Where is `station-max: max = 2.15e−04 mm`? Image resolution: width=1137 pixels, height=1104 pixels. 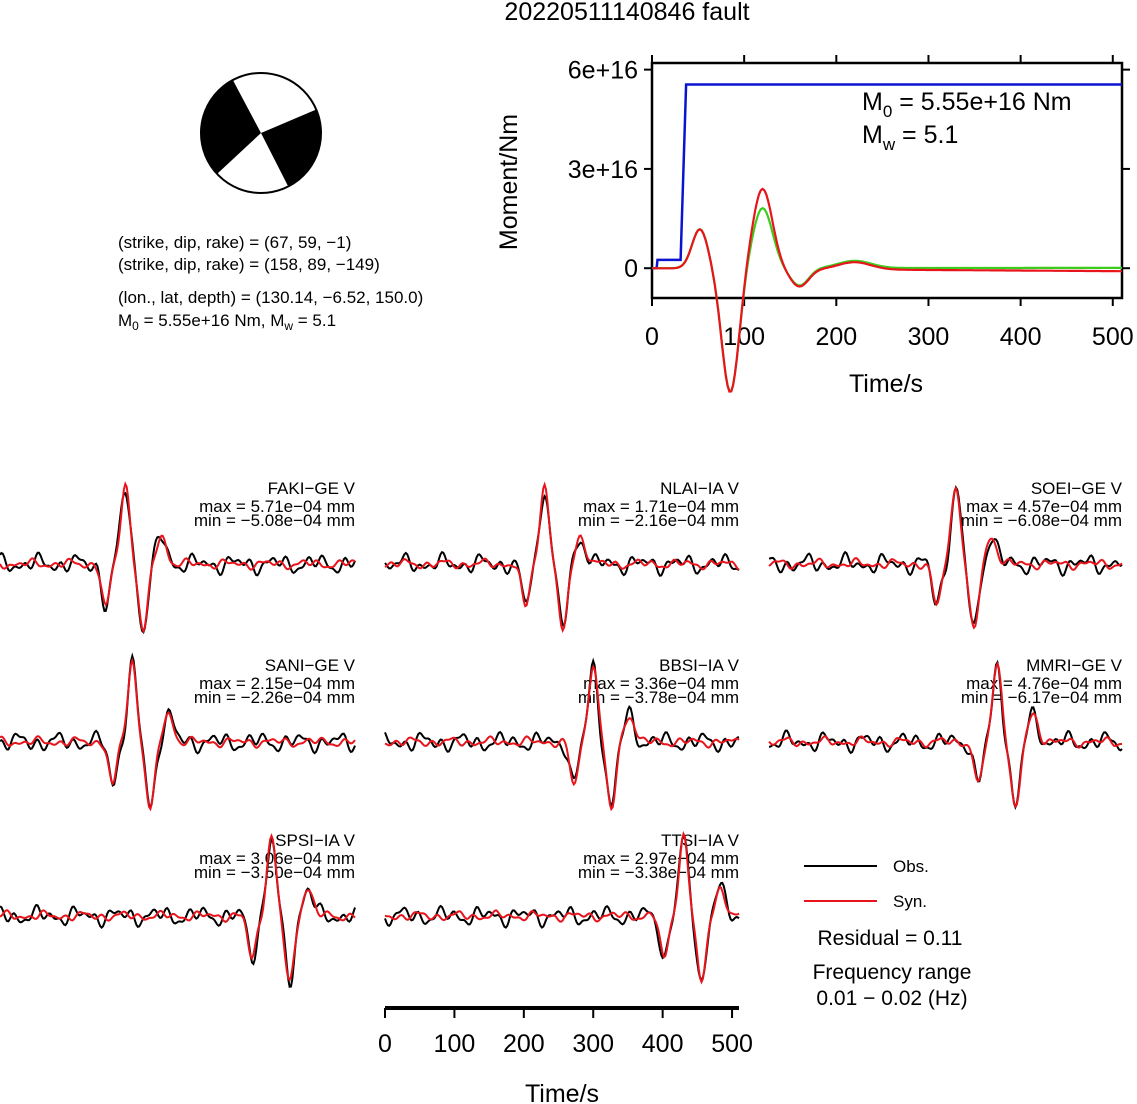 station-max: max = 2.15e−04 mm is located at coordinates (277, 683).